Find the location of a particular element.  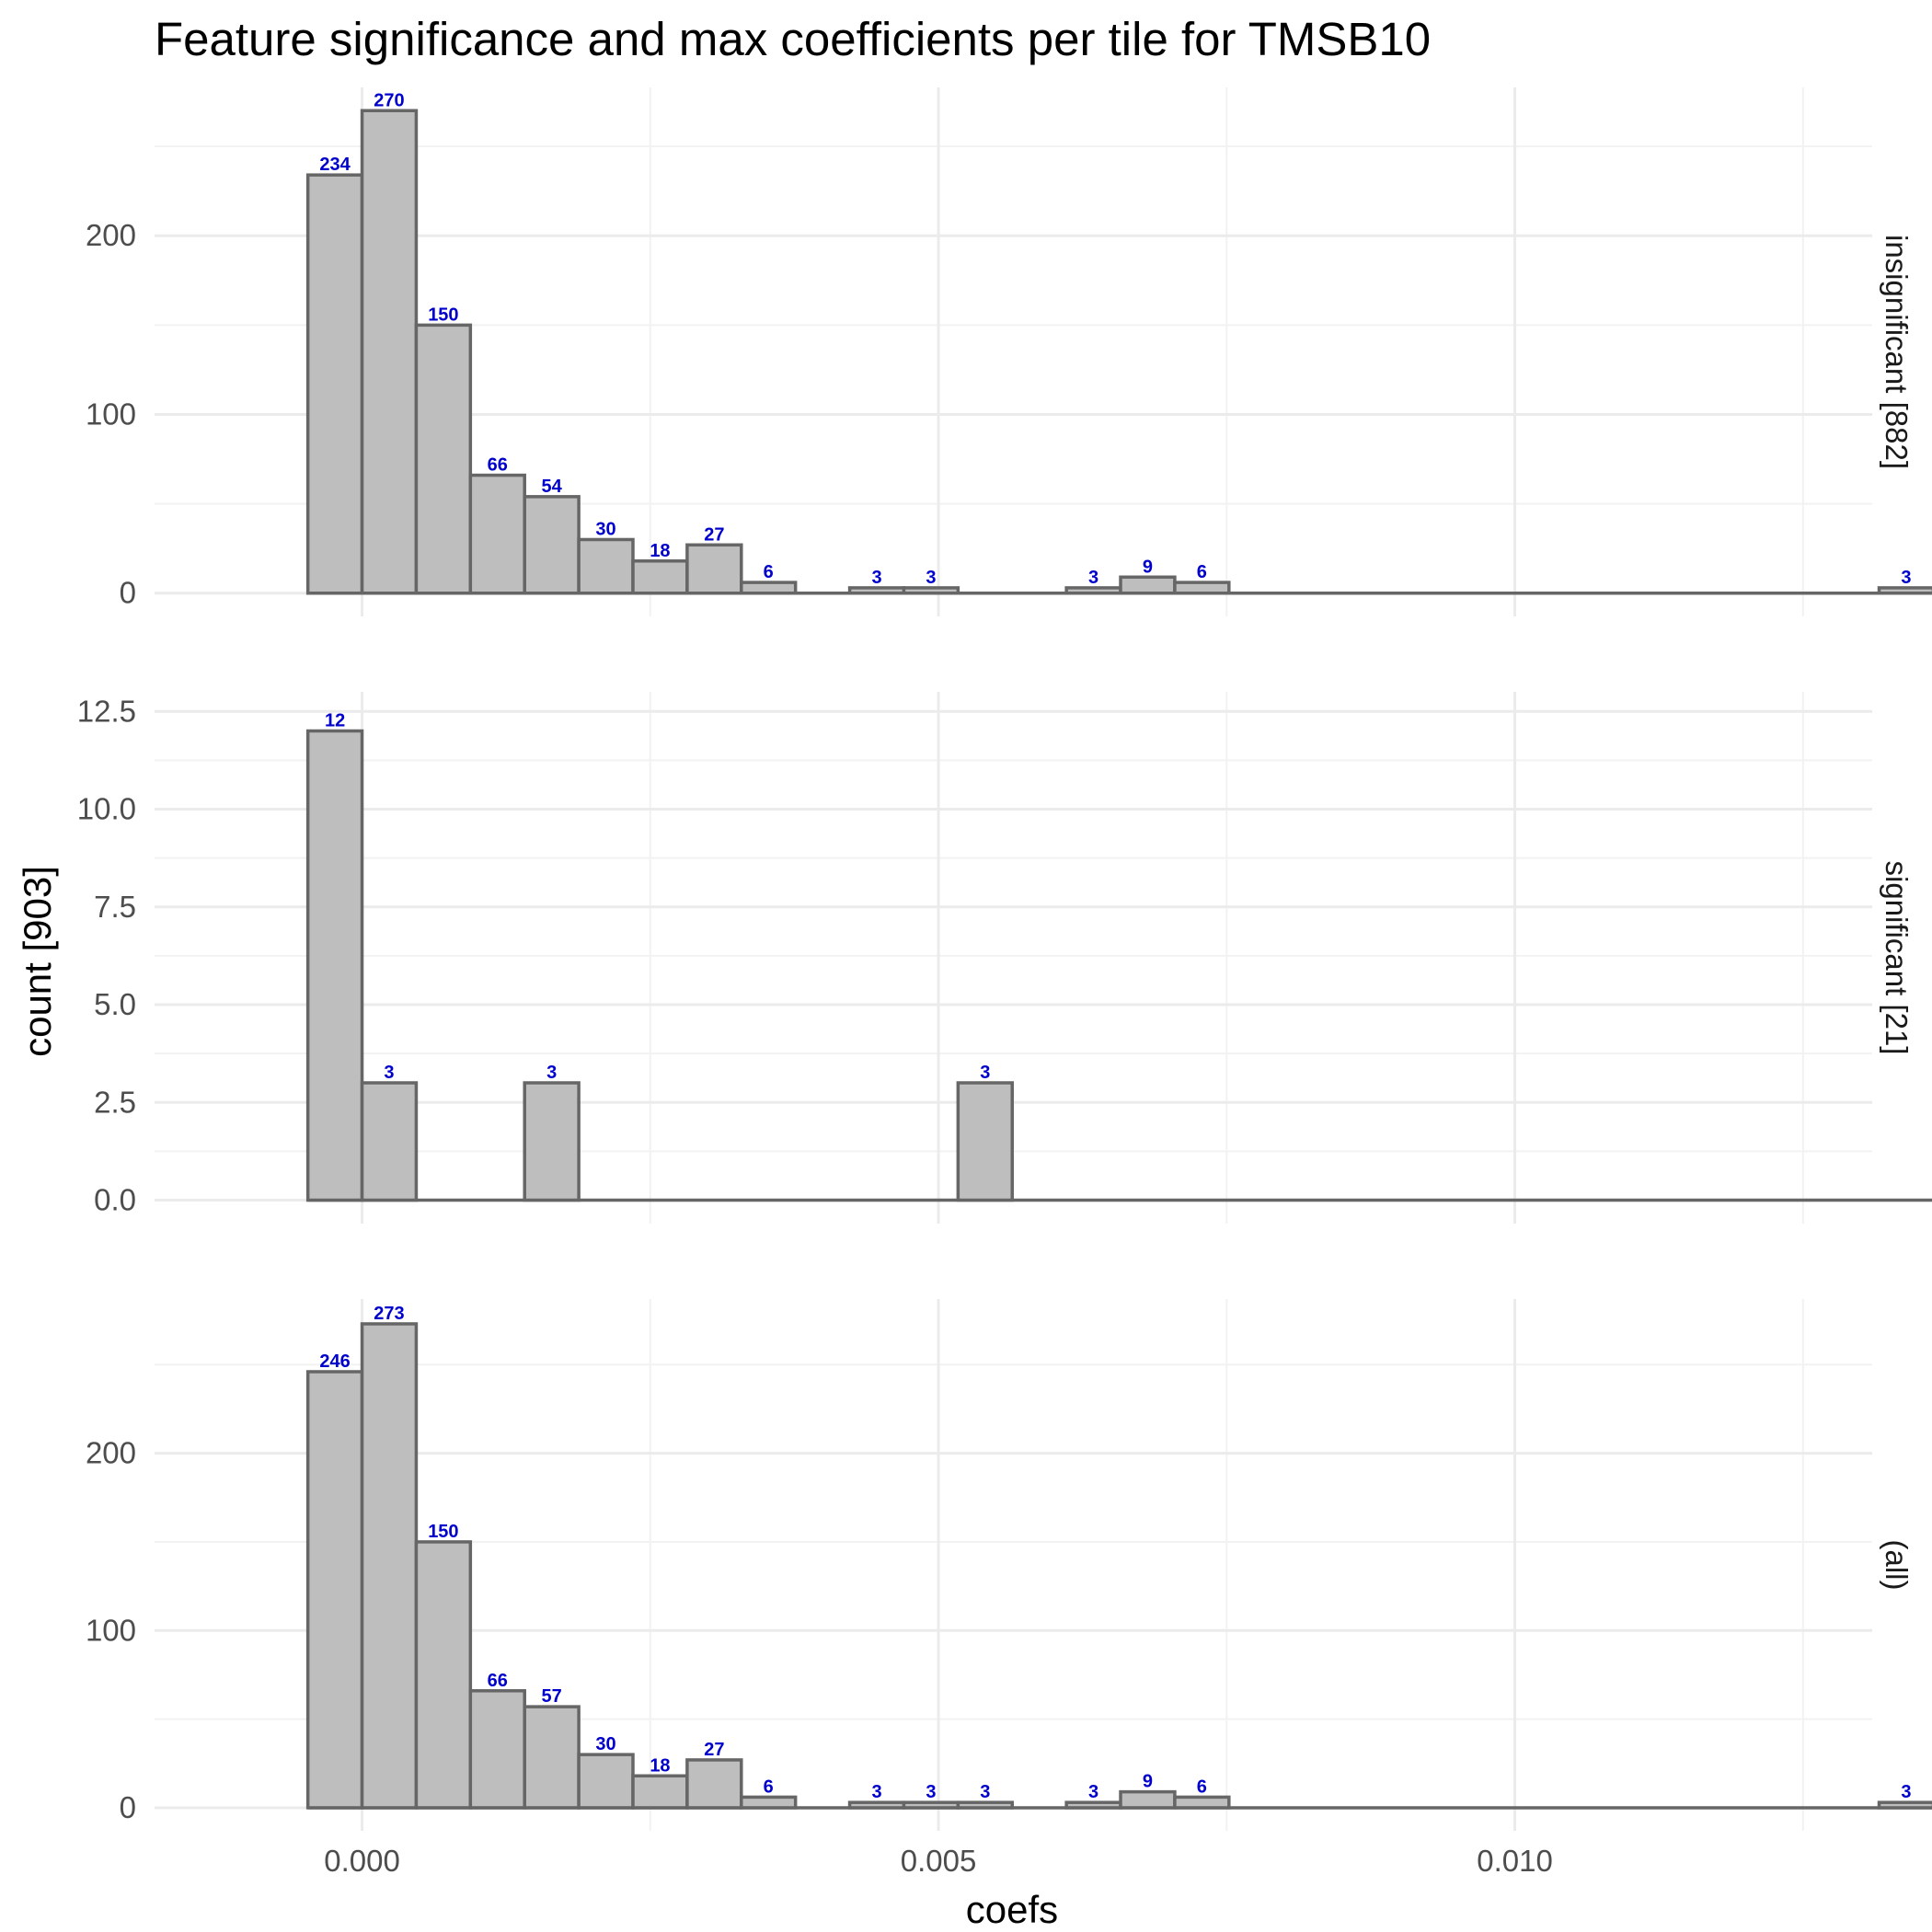

x-axis: 0.000 0.005 0.010 is located at coordinates (938, 1861).